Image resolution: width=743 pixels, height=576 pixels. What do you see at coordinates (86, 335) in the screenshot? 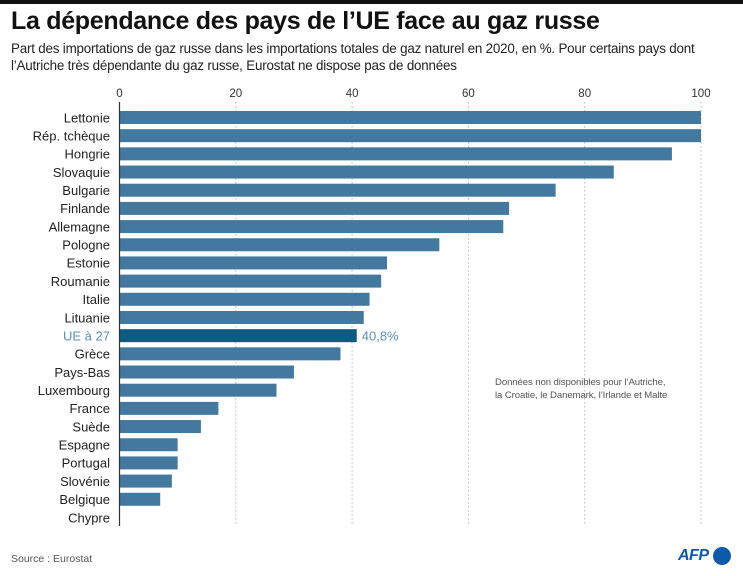
I see `category-label: UE à 27` at bounding box center [86, 335].